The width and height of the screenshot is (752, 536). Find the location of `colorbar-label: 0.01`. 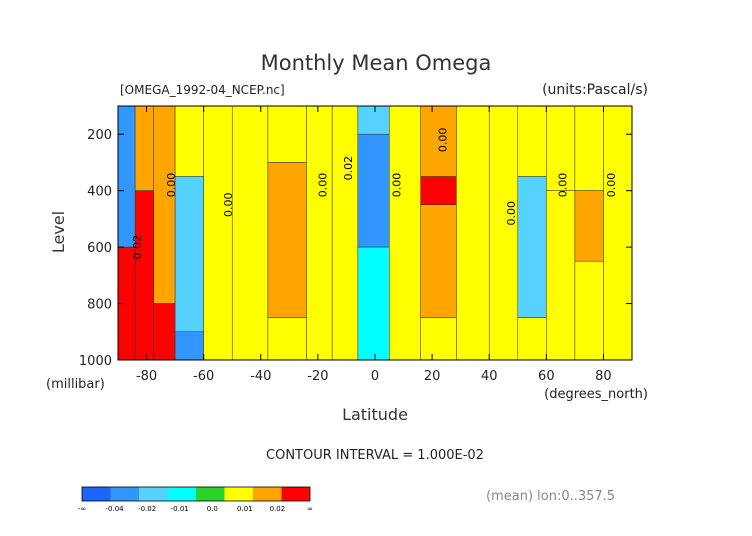

colorbar-label: 0.01 is located at coordinates (245, 509).